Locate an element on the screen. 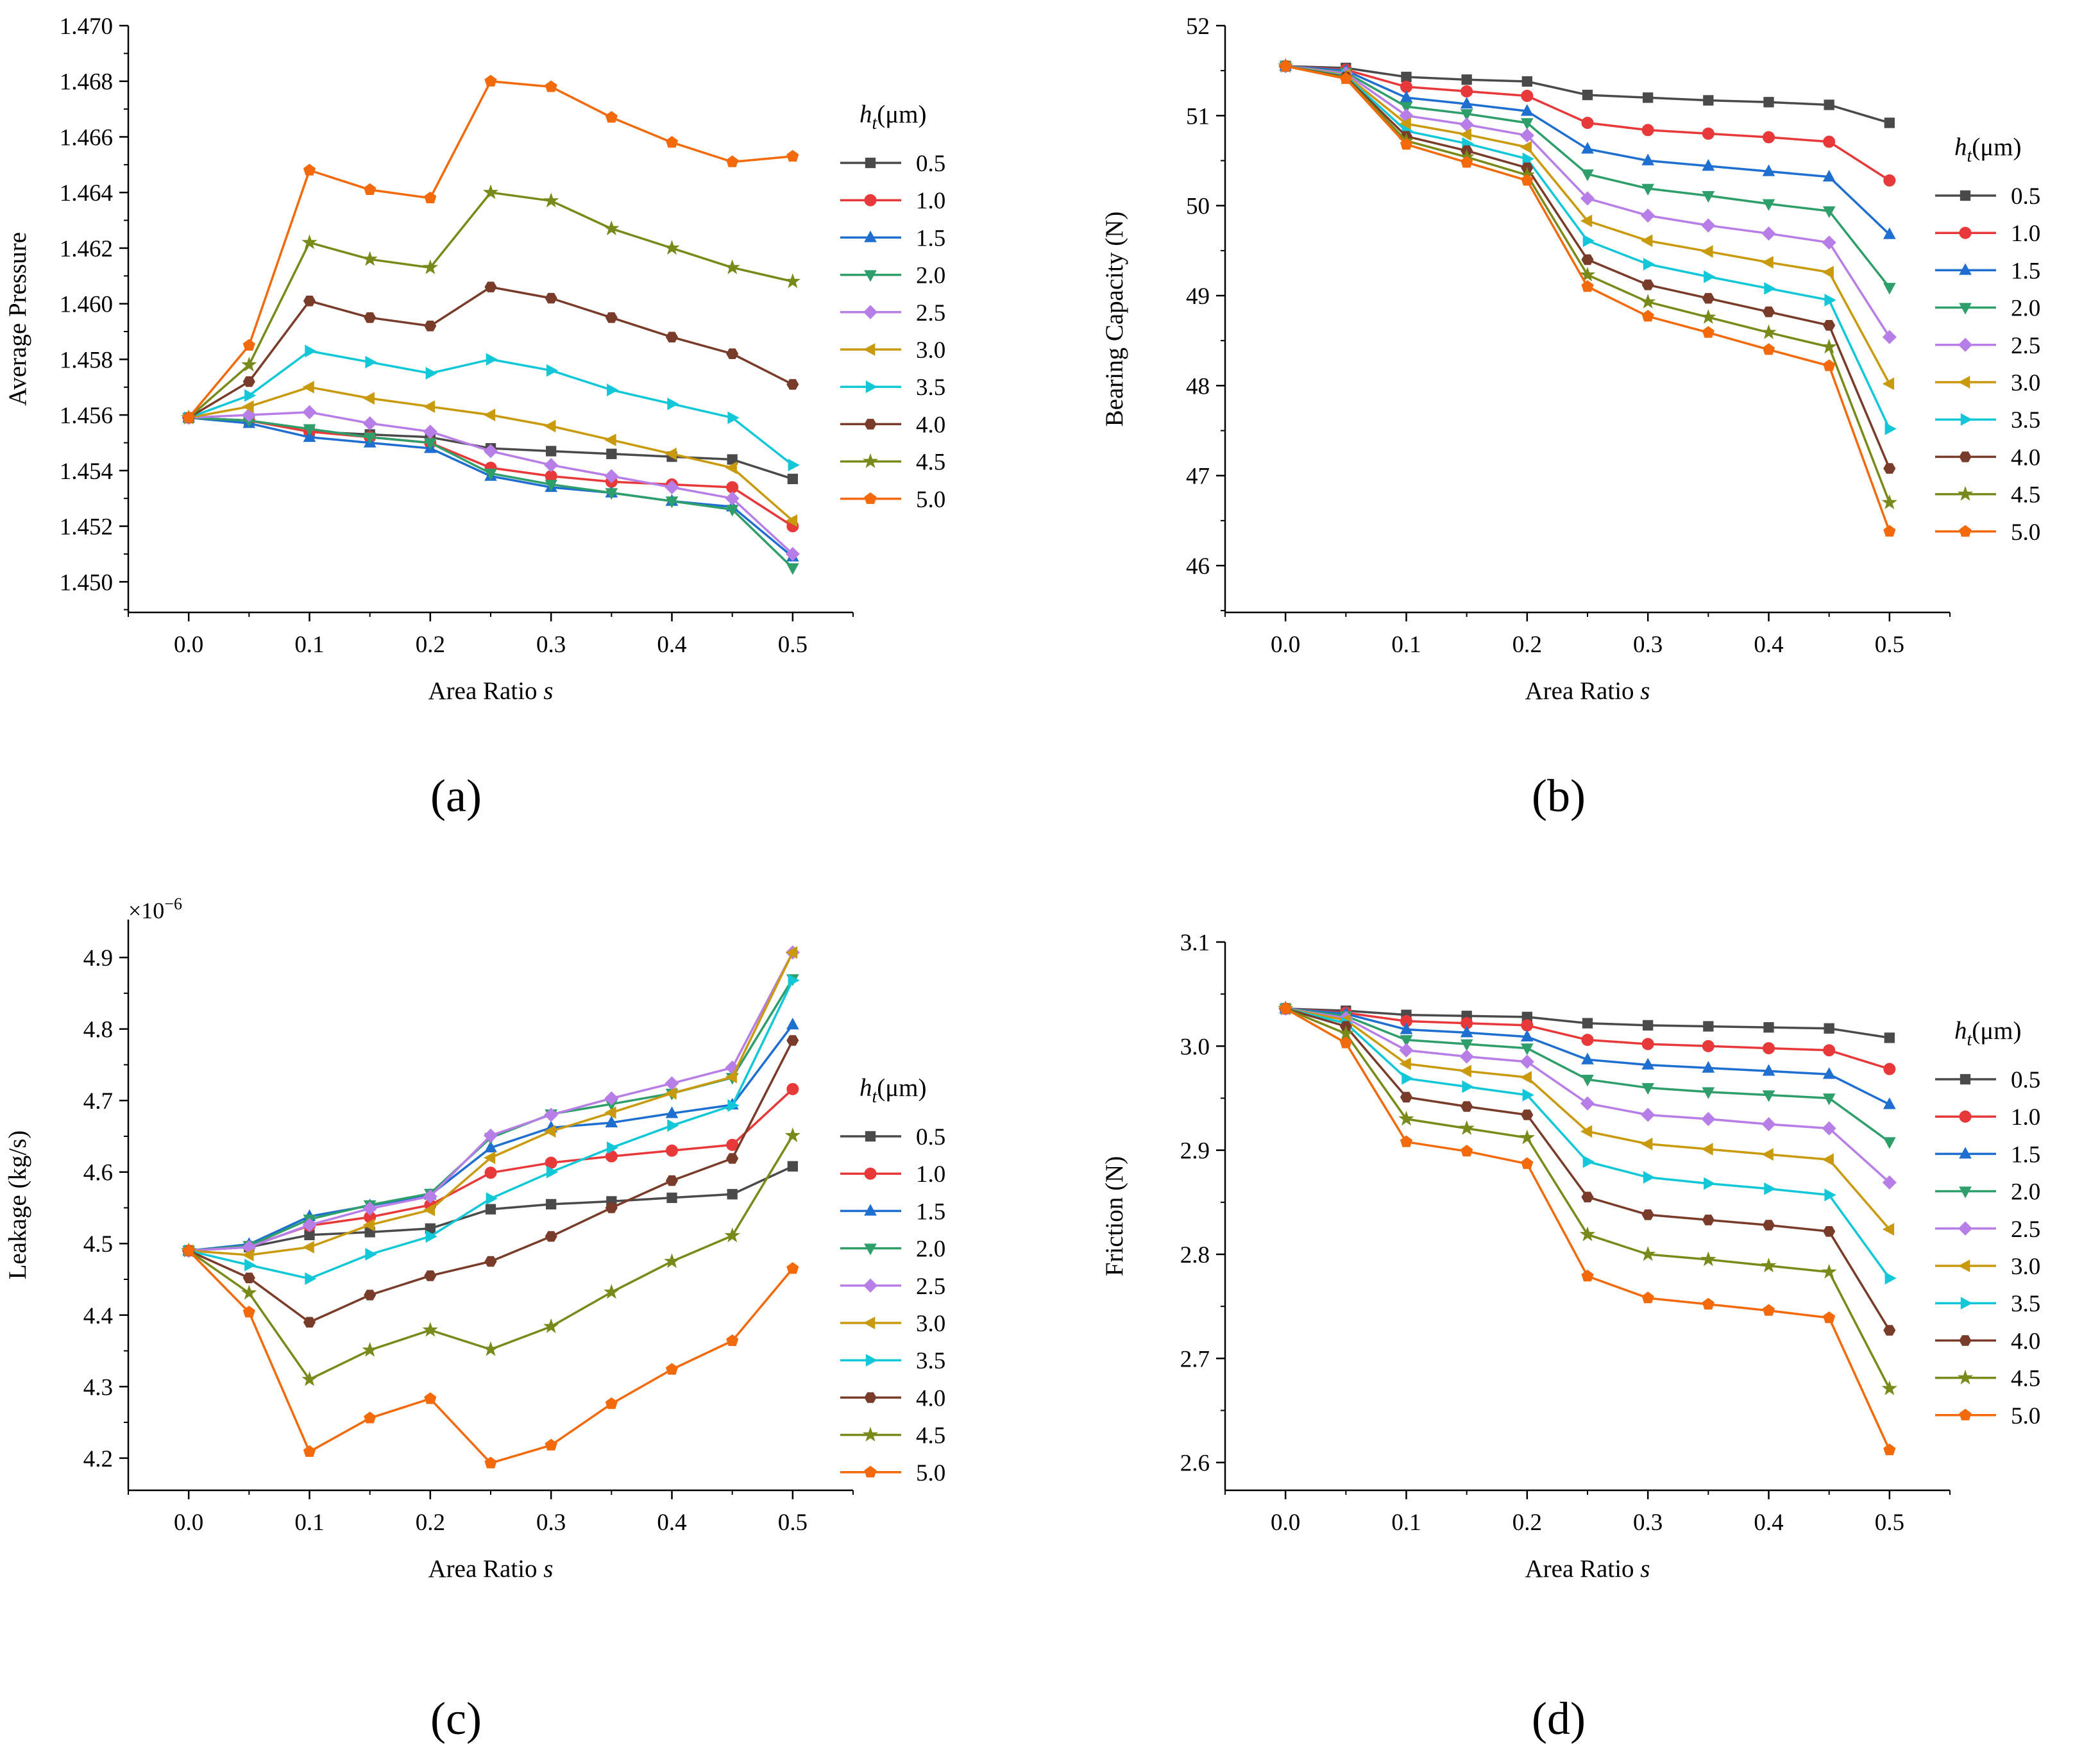  legend-label: 2.0 is located at coordinates (2025, 1192).